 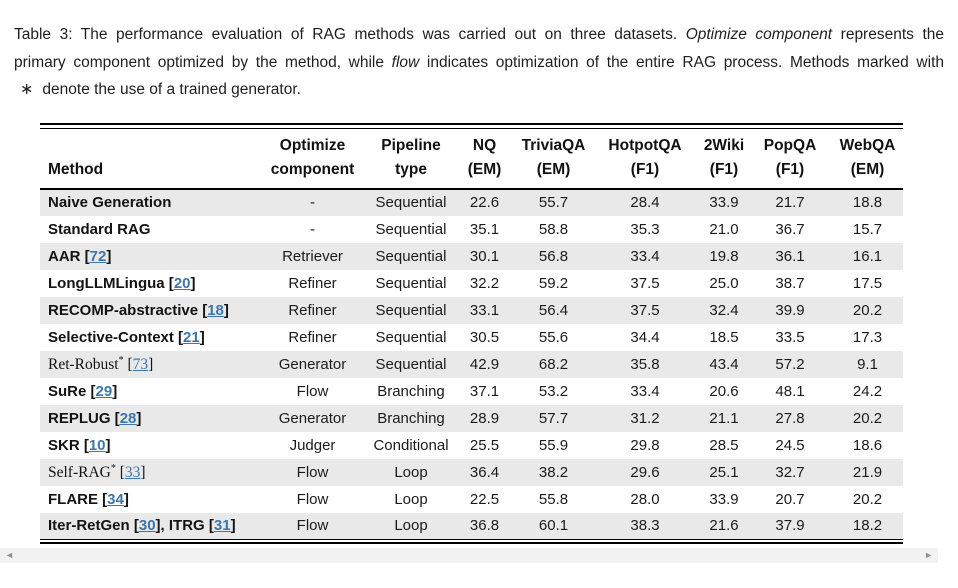 What do you see at coordinates (106, 283) in the screenshot?
I see `method-name: LongLLMLingua` at bounding box center [106, 283].